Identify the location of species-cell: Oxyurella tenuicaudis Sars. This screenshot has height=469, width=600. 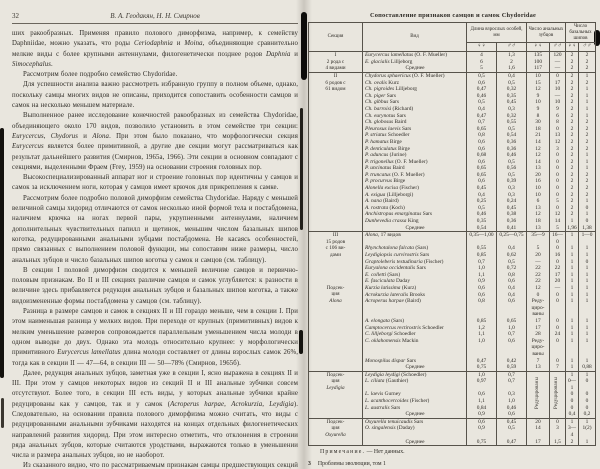
(414, 421).